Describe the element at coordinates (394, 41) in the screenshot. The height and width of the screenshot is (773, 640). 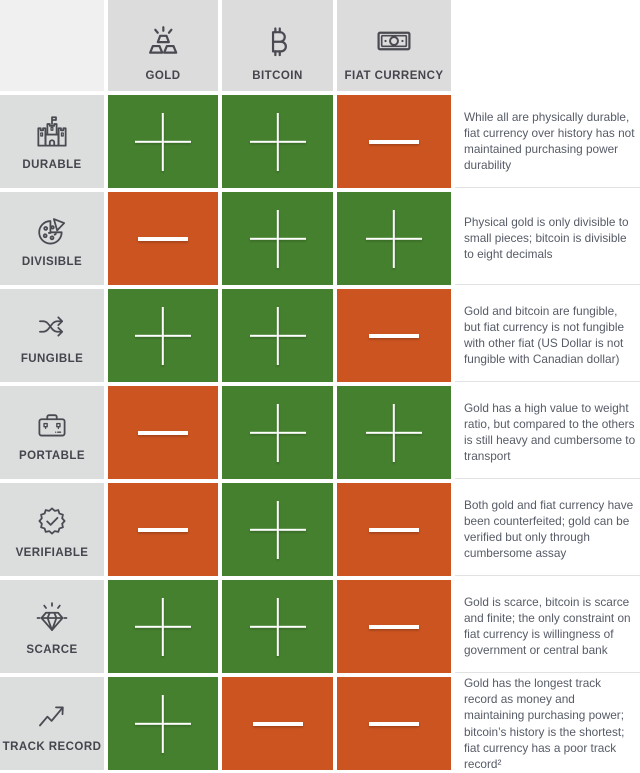
I see `banknote-icon` at that location.